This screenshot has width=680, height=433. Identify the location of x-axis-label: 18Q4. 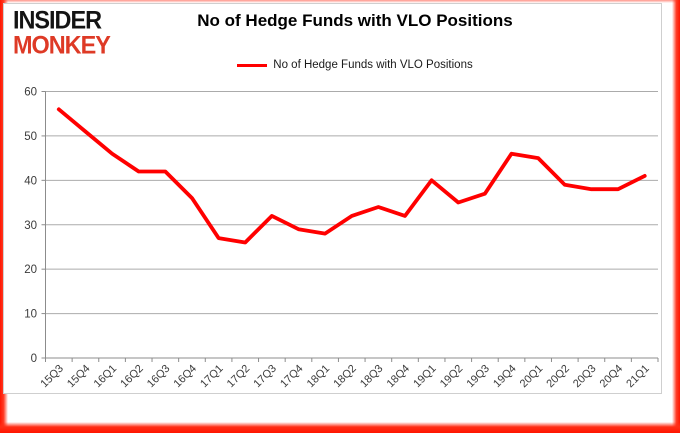
(399, 377).